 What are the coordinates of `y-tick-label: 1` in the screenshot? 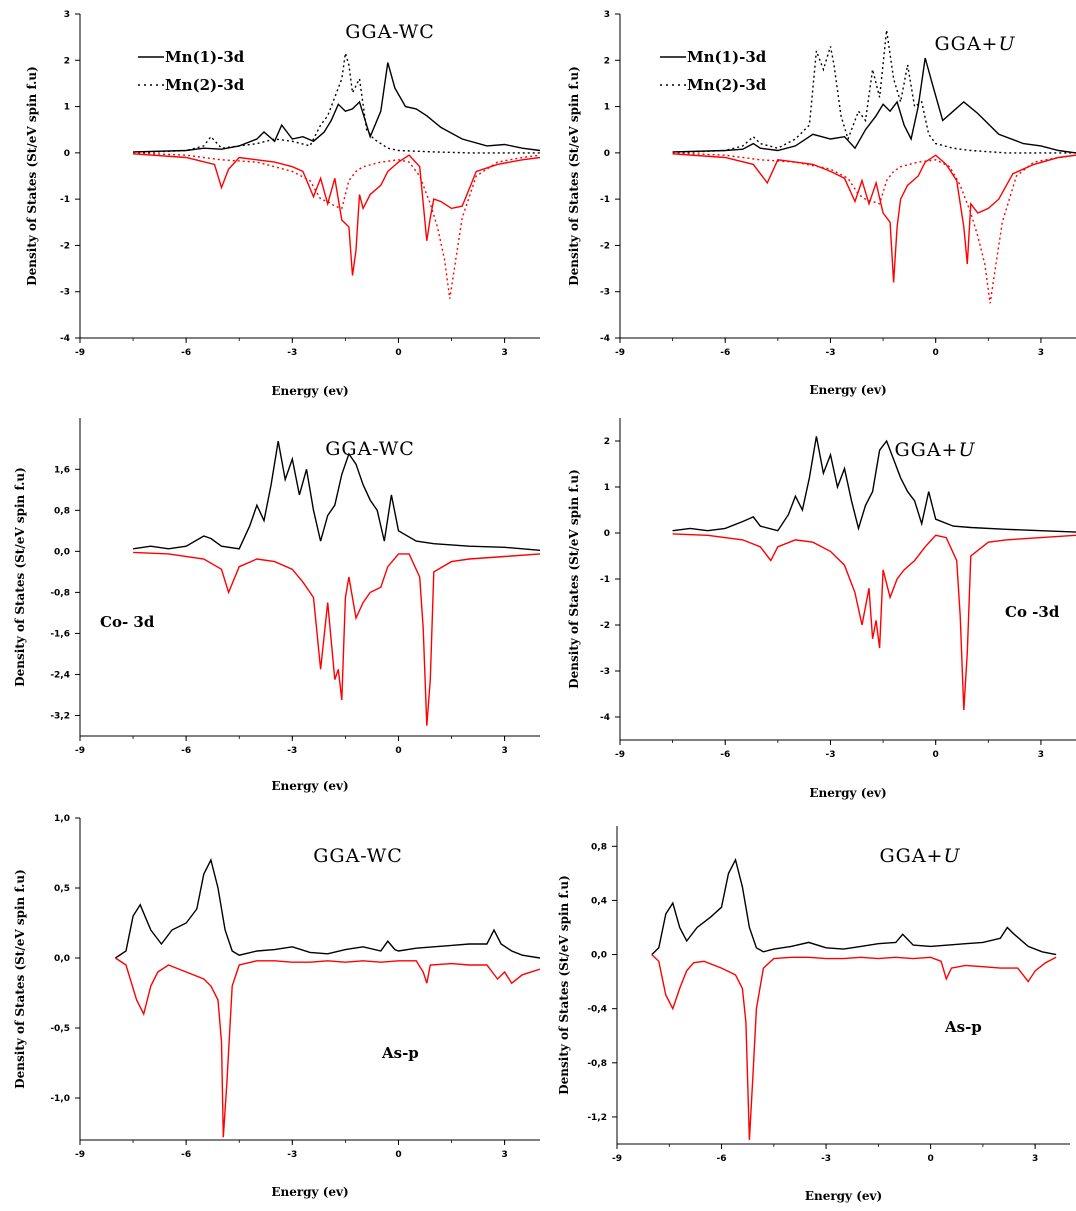 It's located at (607, 108).